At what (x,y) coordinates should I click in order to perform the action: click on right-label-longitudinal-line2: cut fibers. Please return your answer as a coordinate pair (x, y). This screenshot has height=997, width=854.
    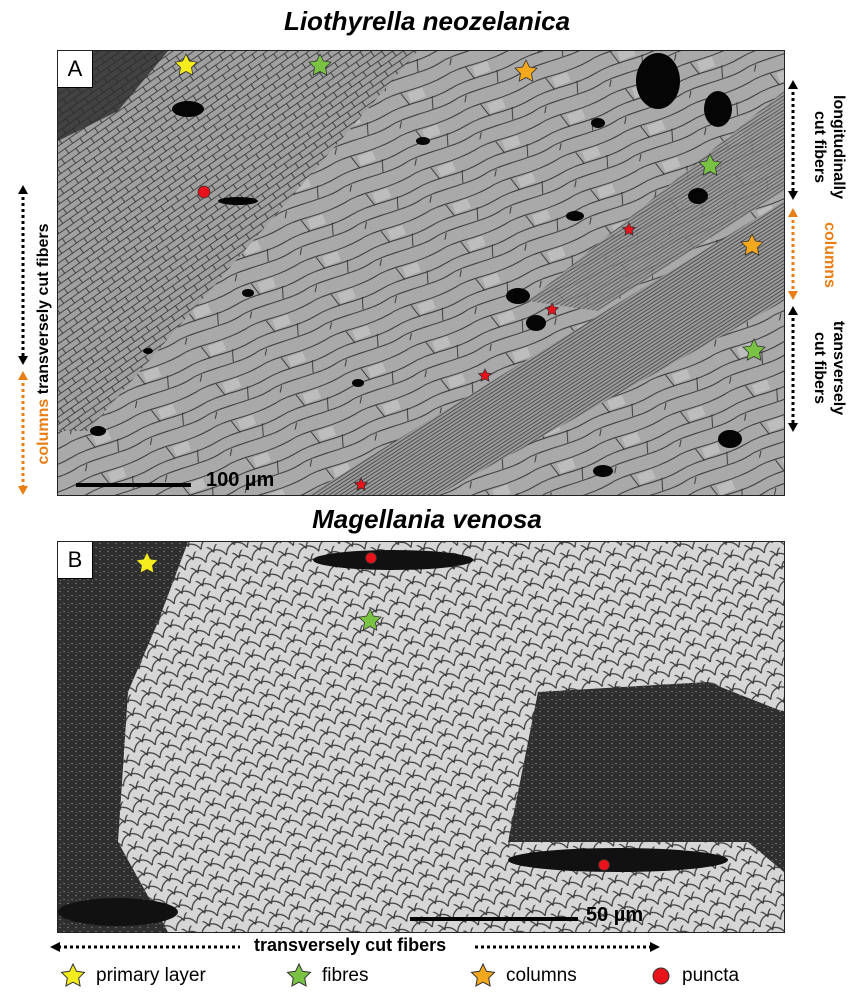
    Looking at the image, I should click on (819, 146).